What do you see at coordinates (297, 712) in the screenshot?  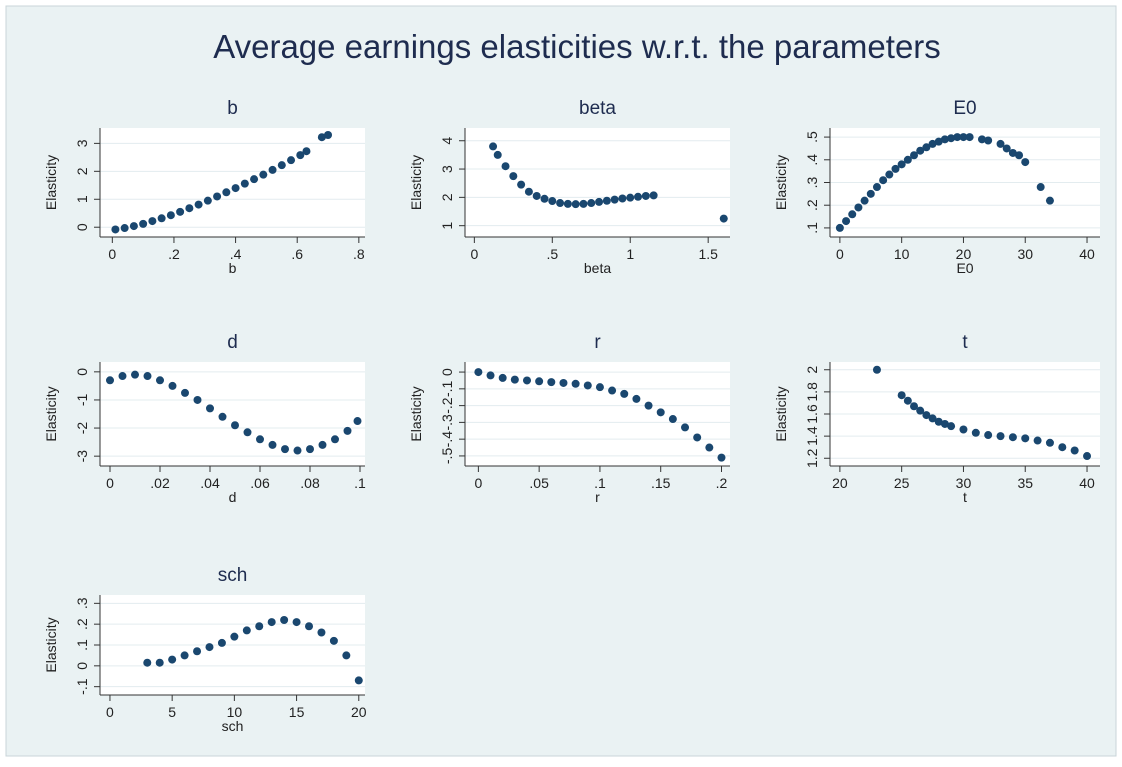 I see `x-tick-label: 15` at bounding box center [297, 712].